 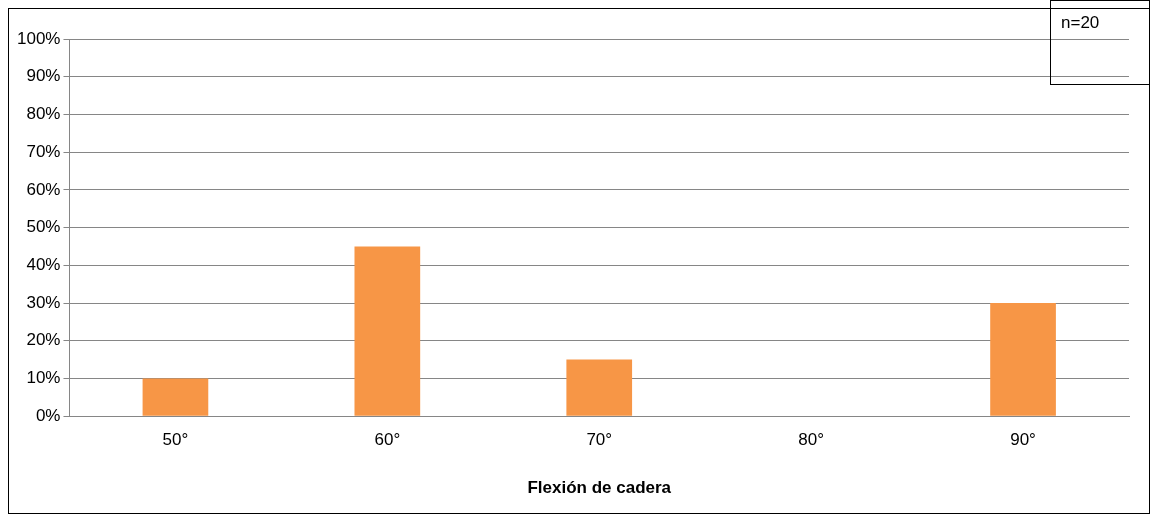 What do you see at coordinates (39, 38) in the screenshot?
I see `y-tick-label: 100%` at bounding box center [39, 38].